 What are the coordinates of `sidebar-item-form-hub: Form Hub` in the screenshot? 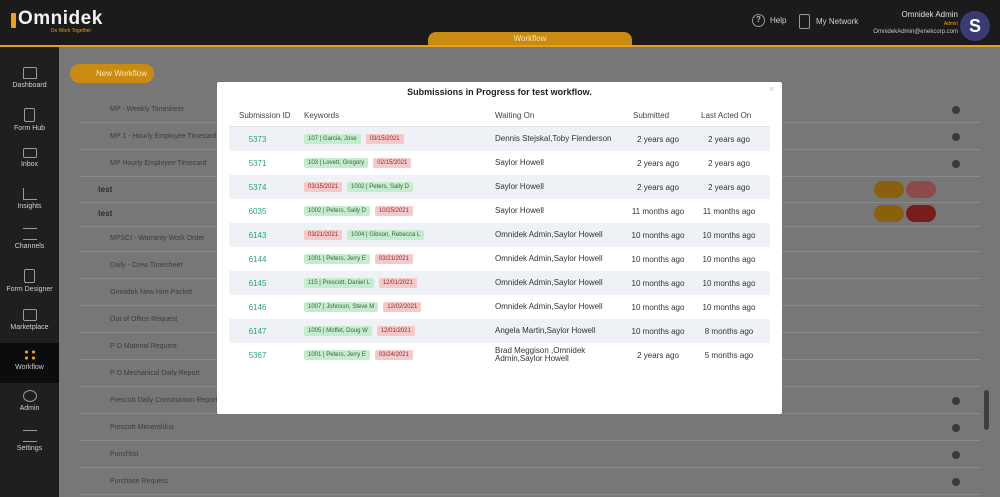 It's located at (29, 122).